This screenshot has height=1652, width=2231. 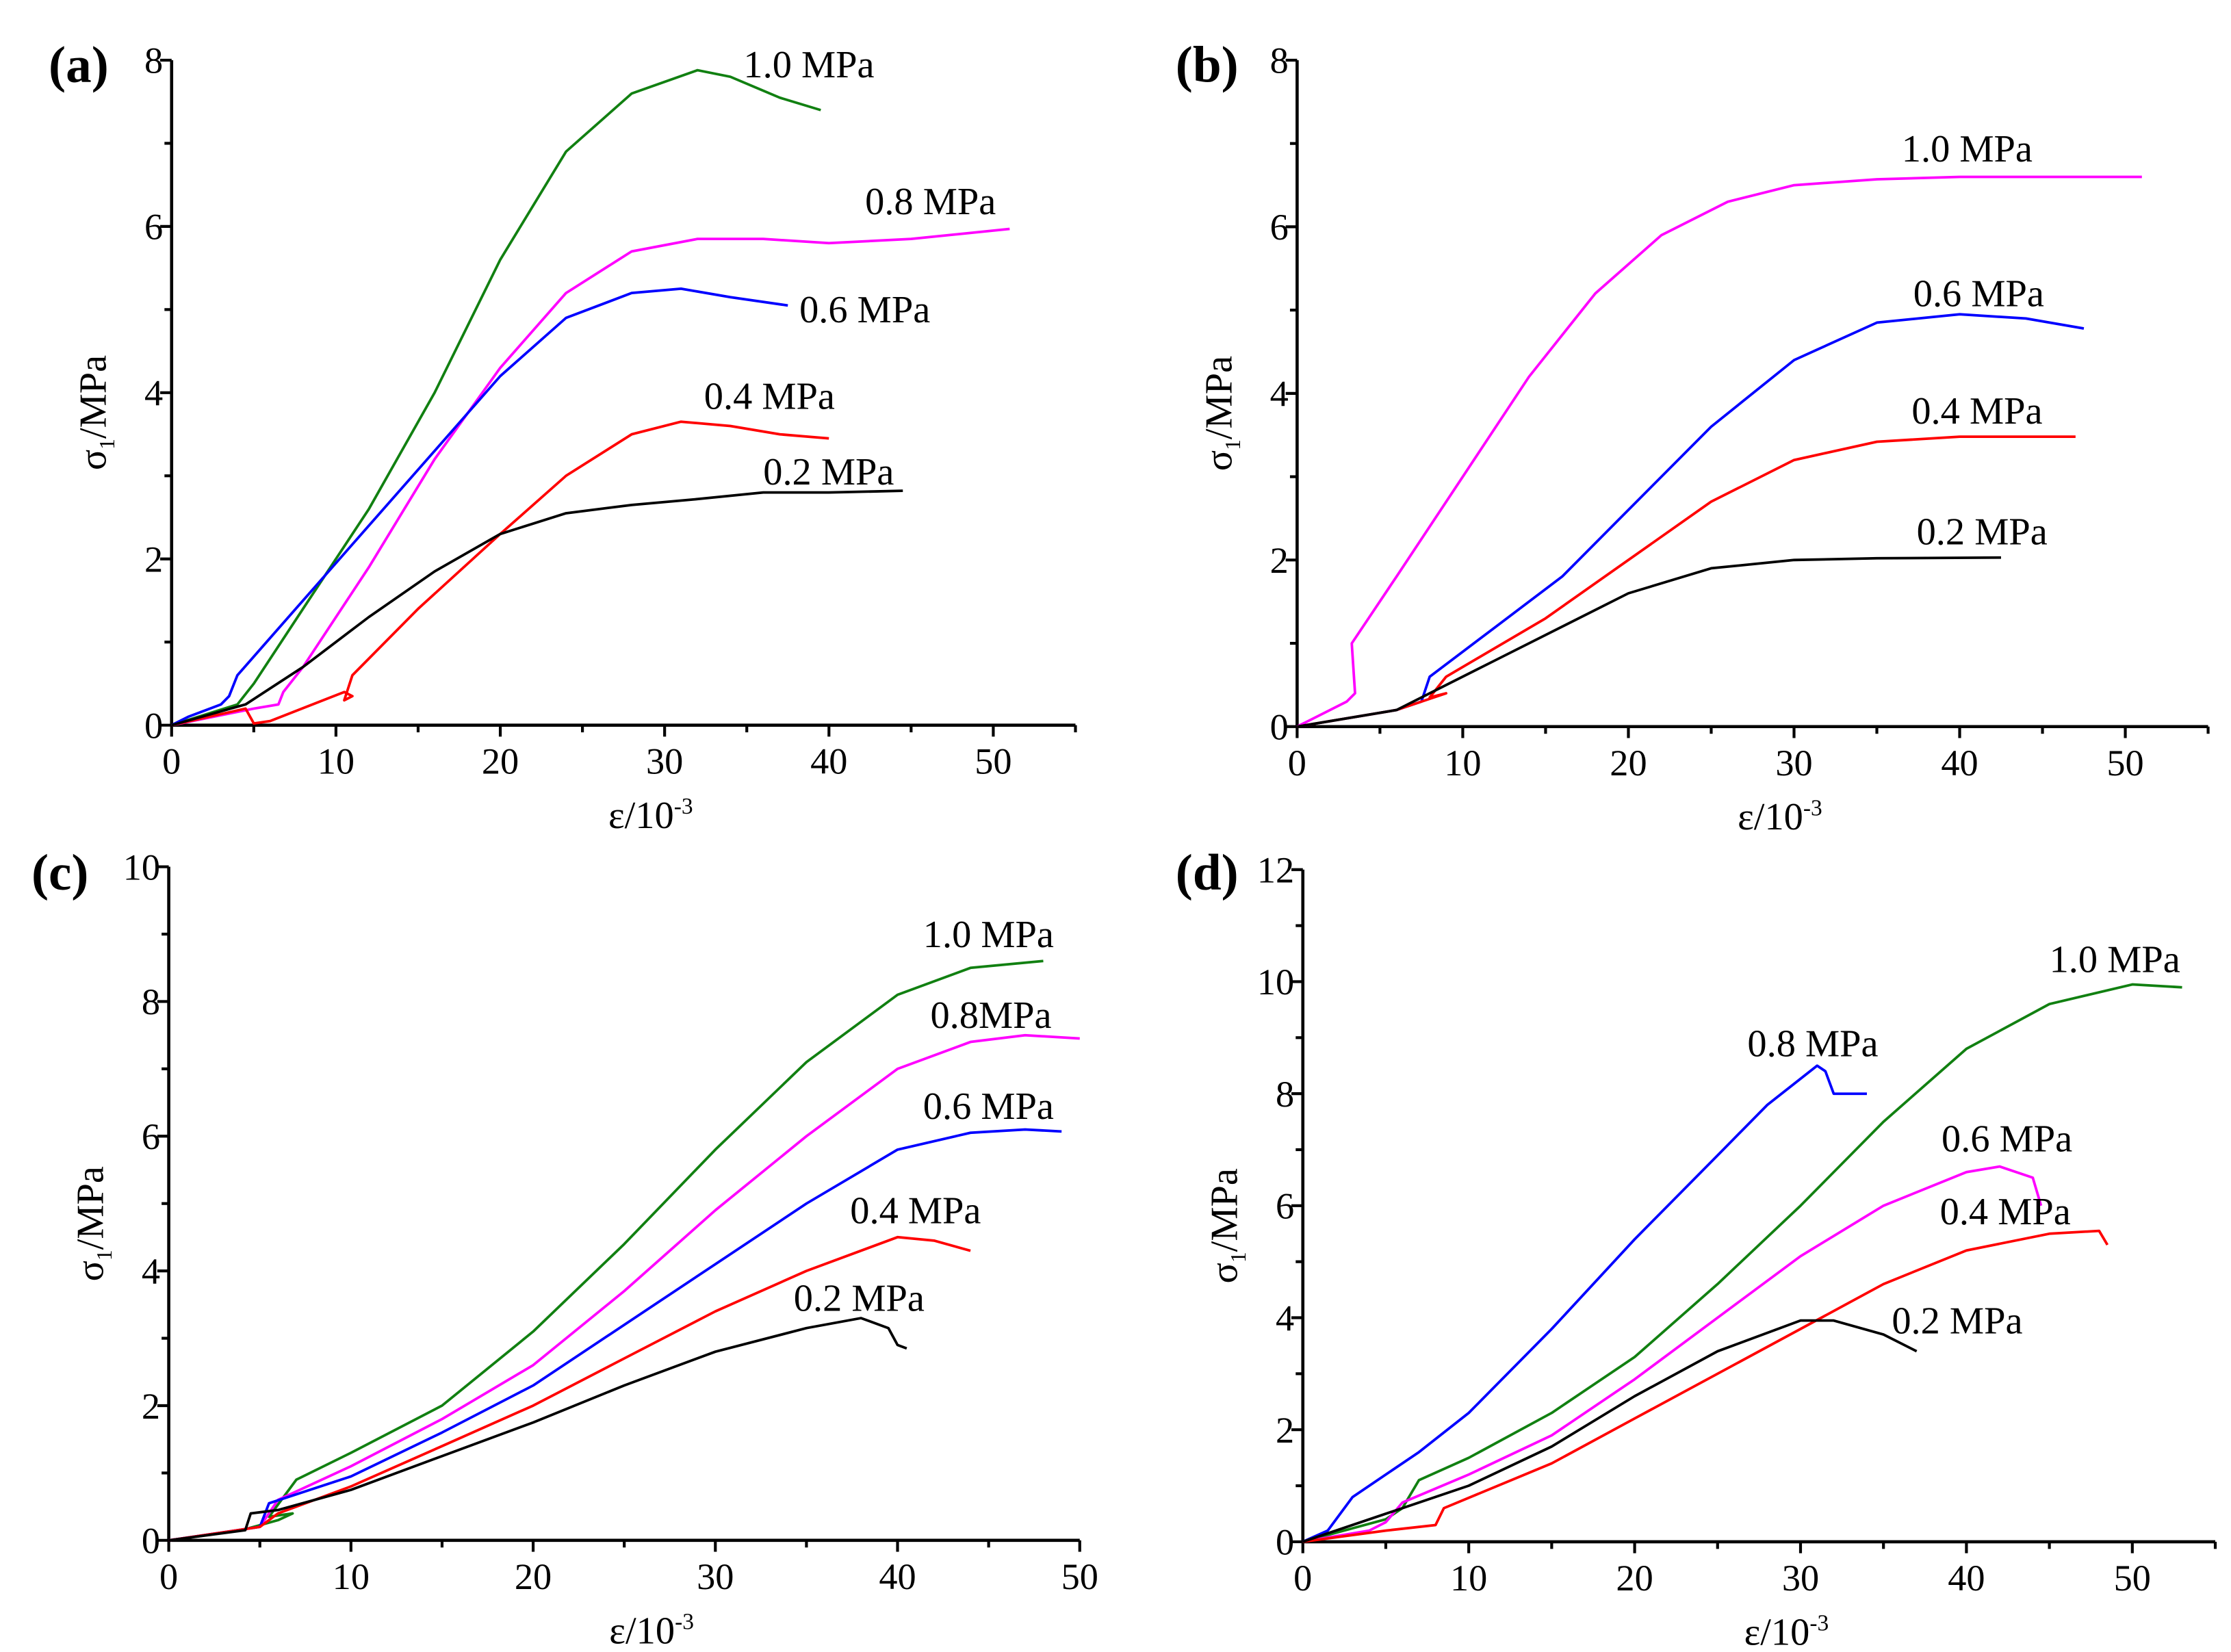 I want to click on panel-label: (a), so click(x=79, y=65).